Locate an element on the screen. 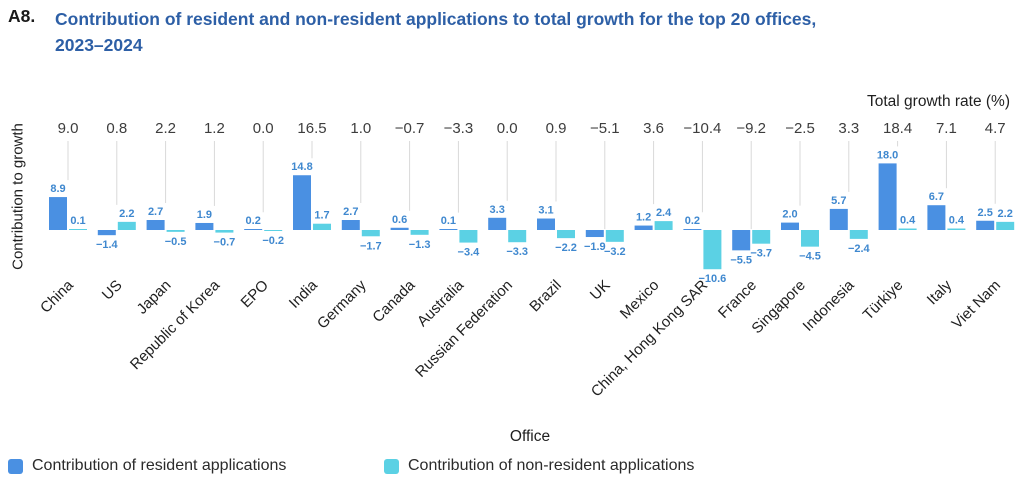  total-growth-label: 1.2 is located at coordinates (214, 128).